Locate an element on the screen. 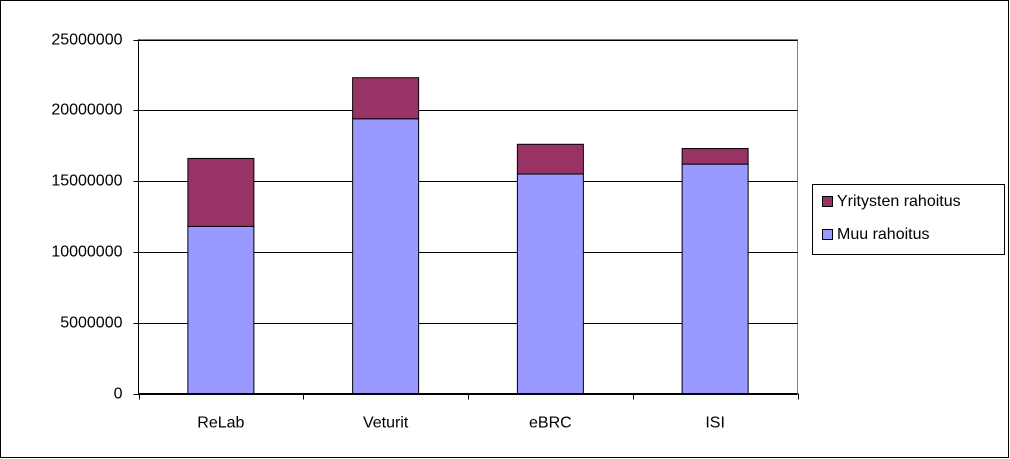 This screenshot has height=459, width=1010. x-tick-label: Veturit is located at coordinates (386, 423).